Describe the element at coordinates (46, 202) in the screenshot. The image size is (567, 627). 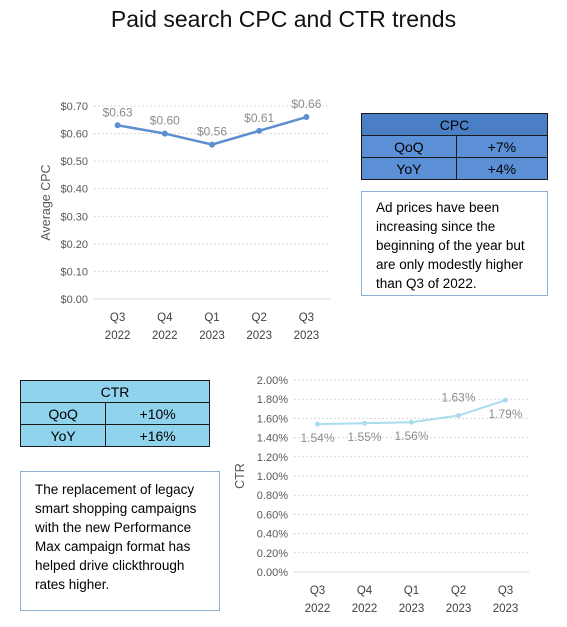
I see `y-axis-label: Average CPC` at that location.